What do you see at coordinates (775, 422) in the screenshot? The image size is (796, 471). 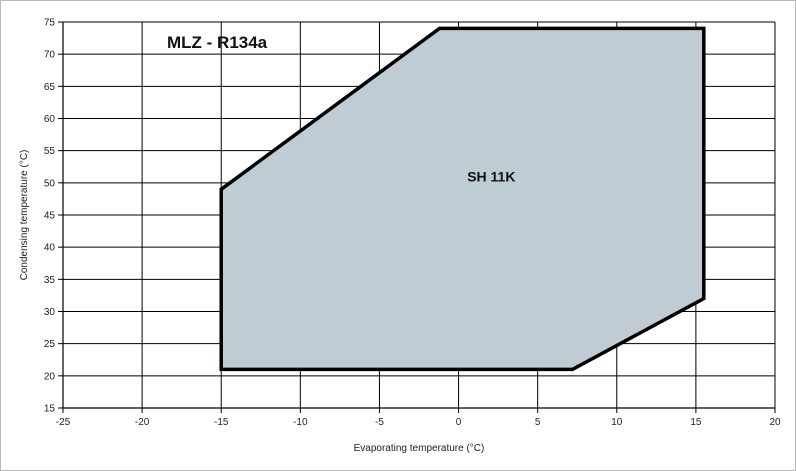 I see `x-tick-label: 20` at bounding box center [775, 422].